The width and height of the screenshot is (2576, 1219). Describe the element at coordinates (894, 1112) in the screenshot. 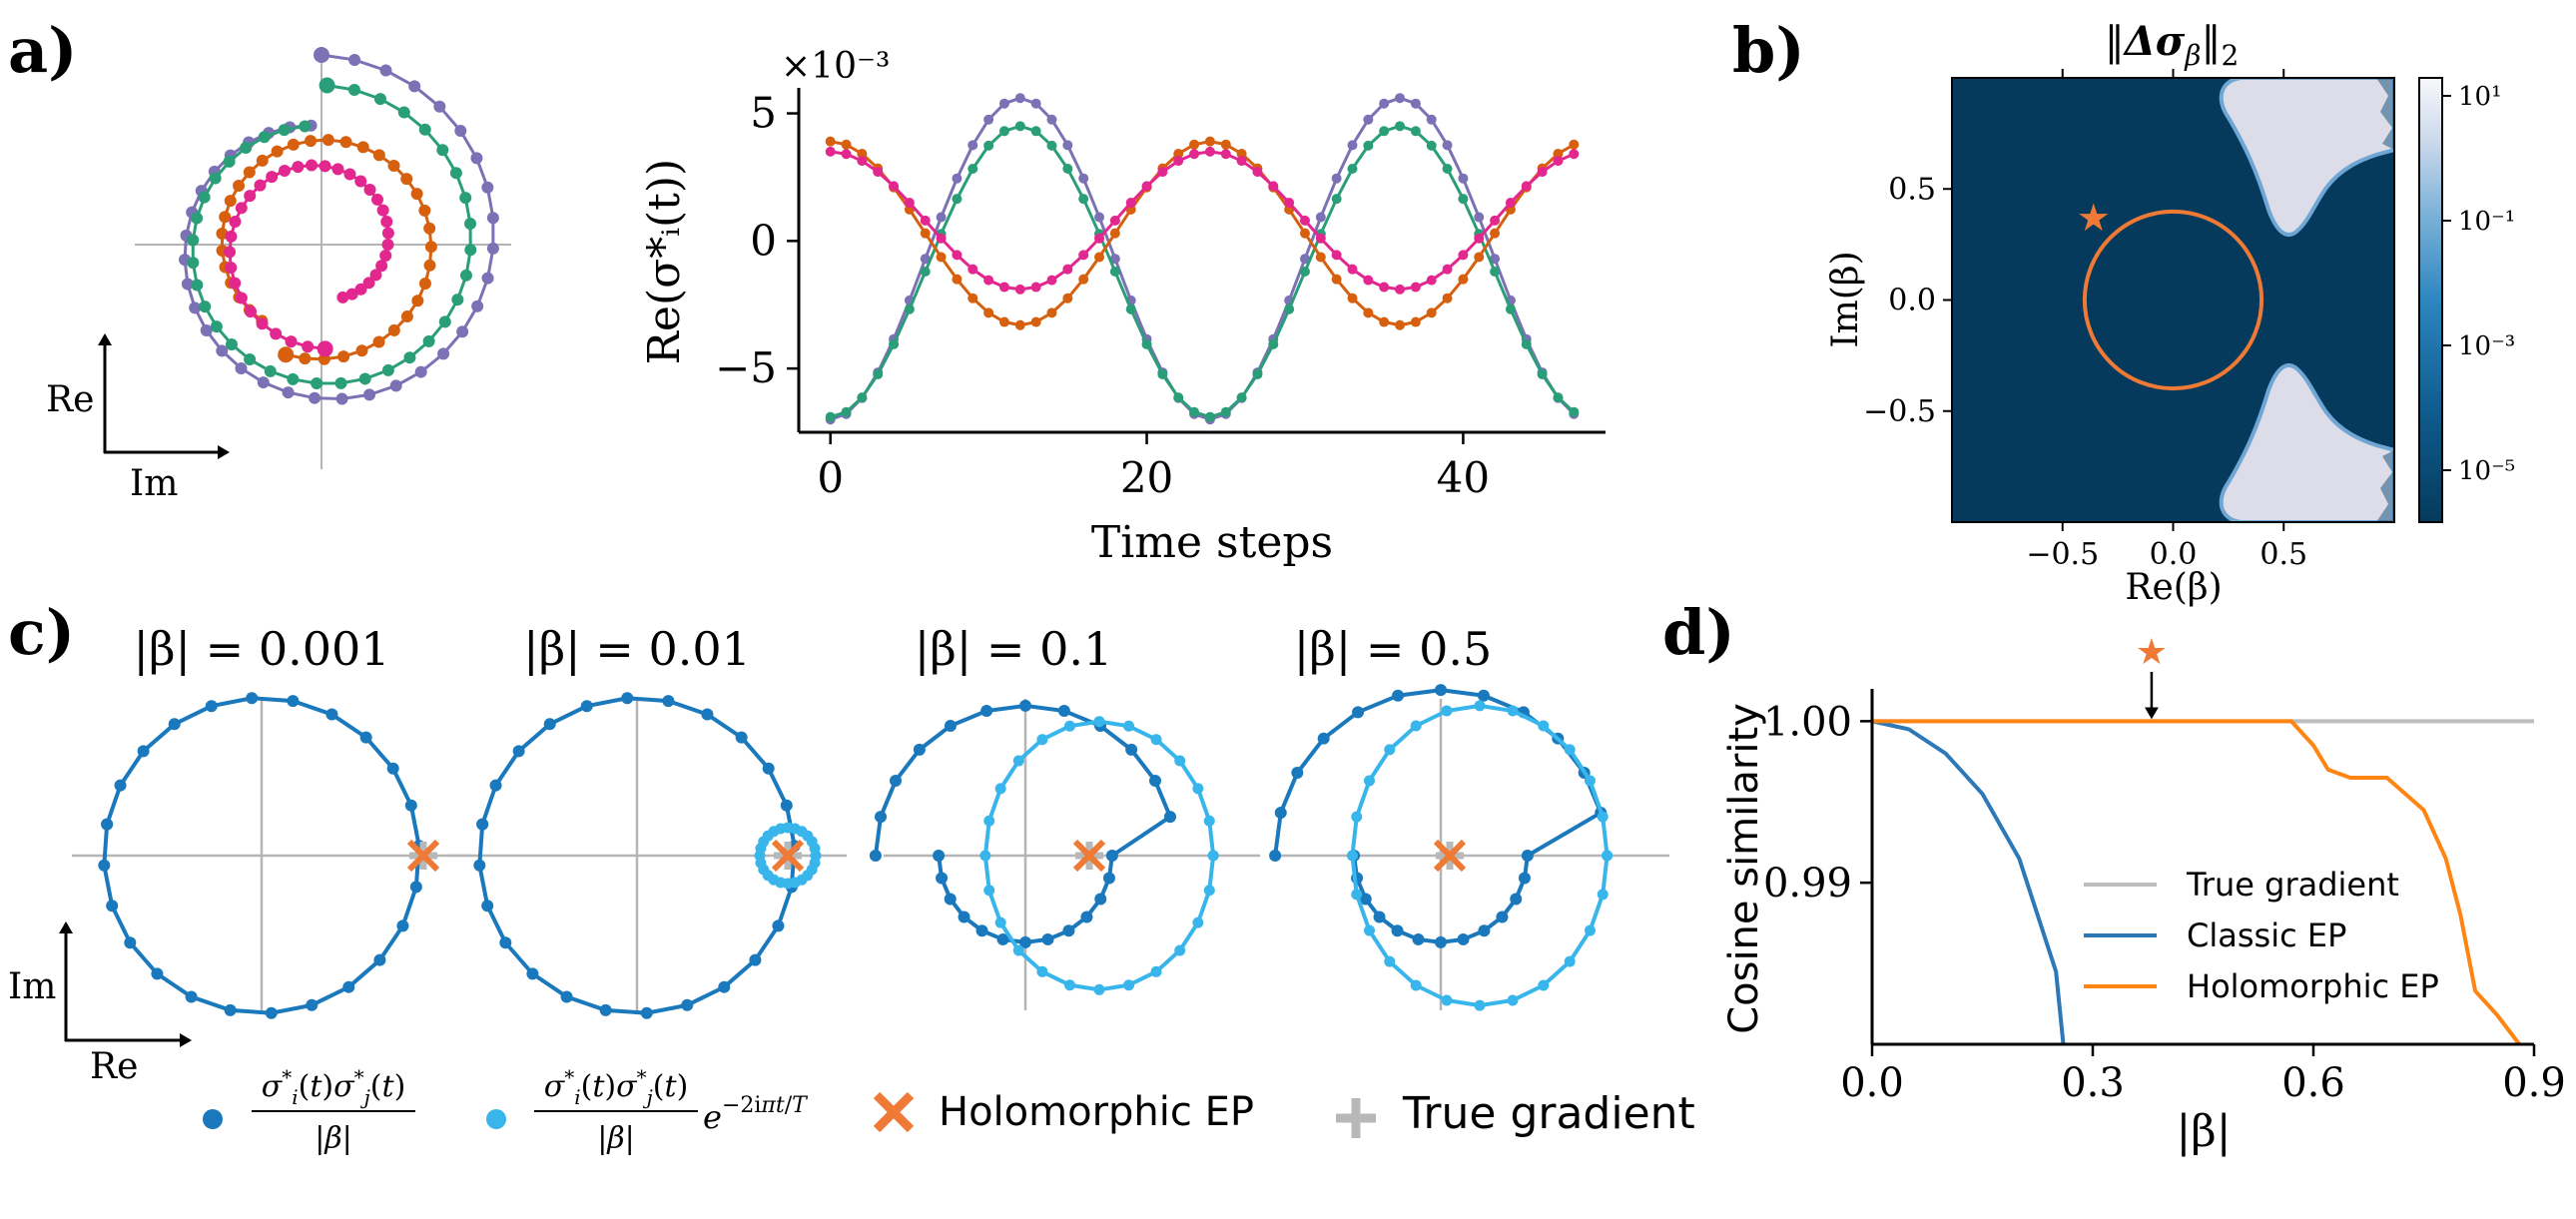

I see `legend-marker-ep` at that location.